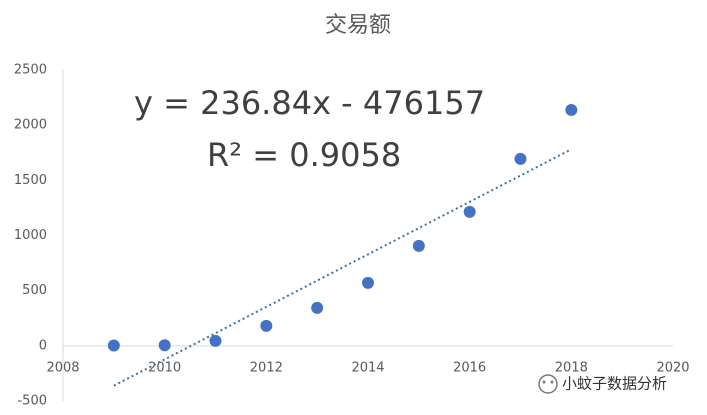  Describe the element at coordinates (30, 125) in the screenshot. I see `y-tick-label: 2000` at that location.